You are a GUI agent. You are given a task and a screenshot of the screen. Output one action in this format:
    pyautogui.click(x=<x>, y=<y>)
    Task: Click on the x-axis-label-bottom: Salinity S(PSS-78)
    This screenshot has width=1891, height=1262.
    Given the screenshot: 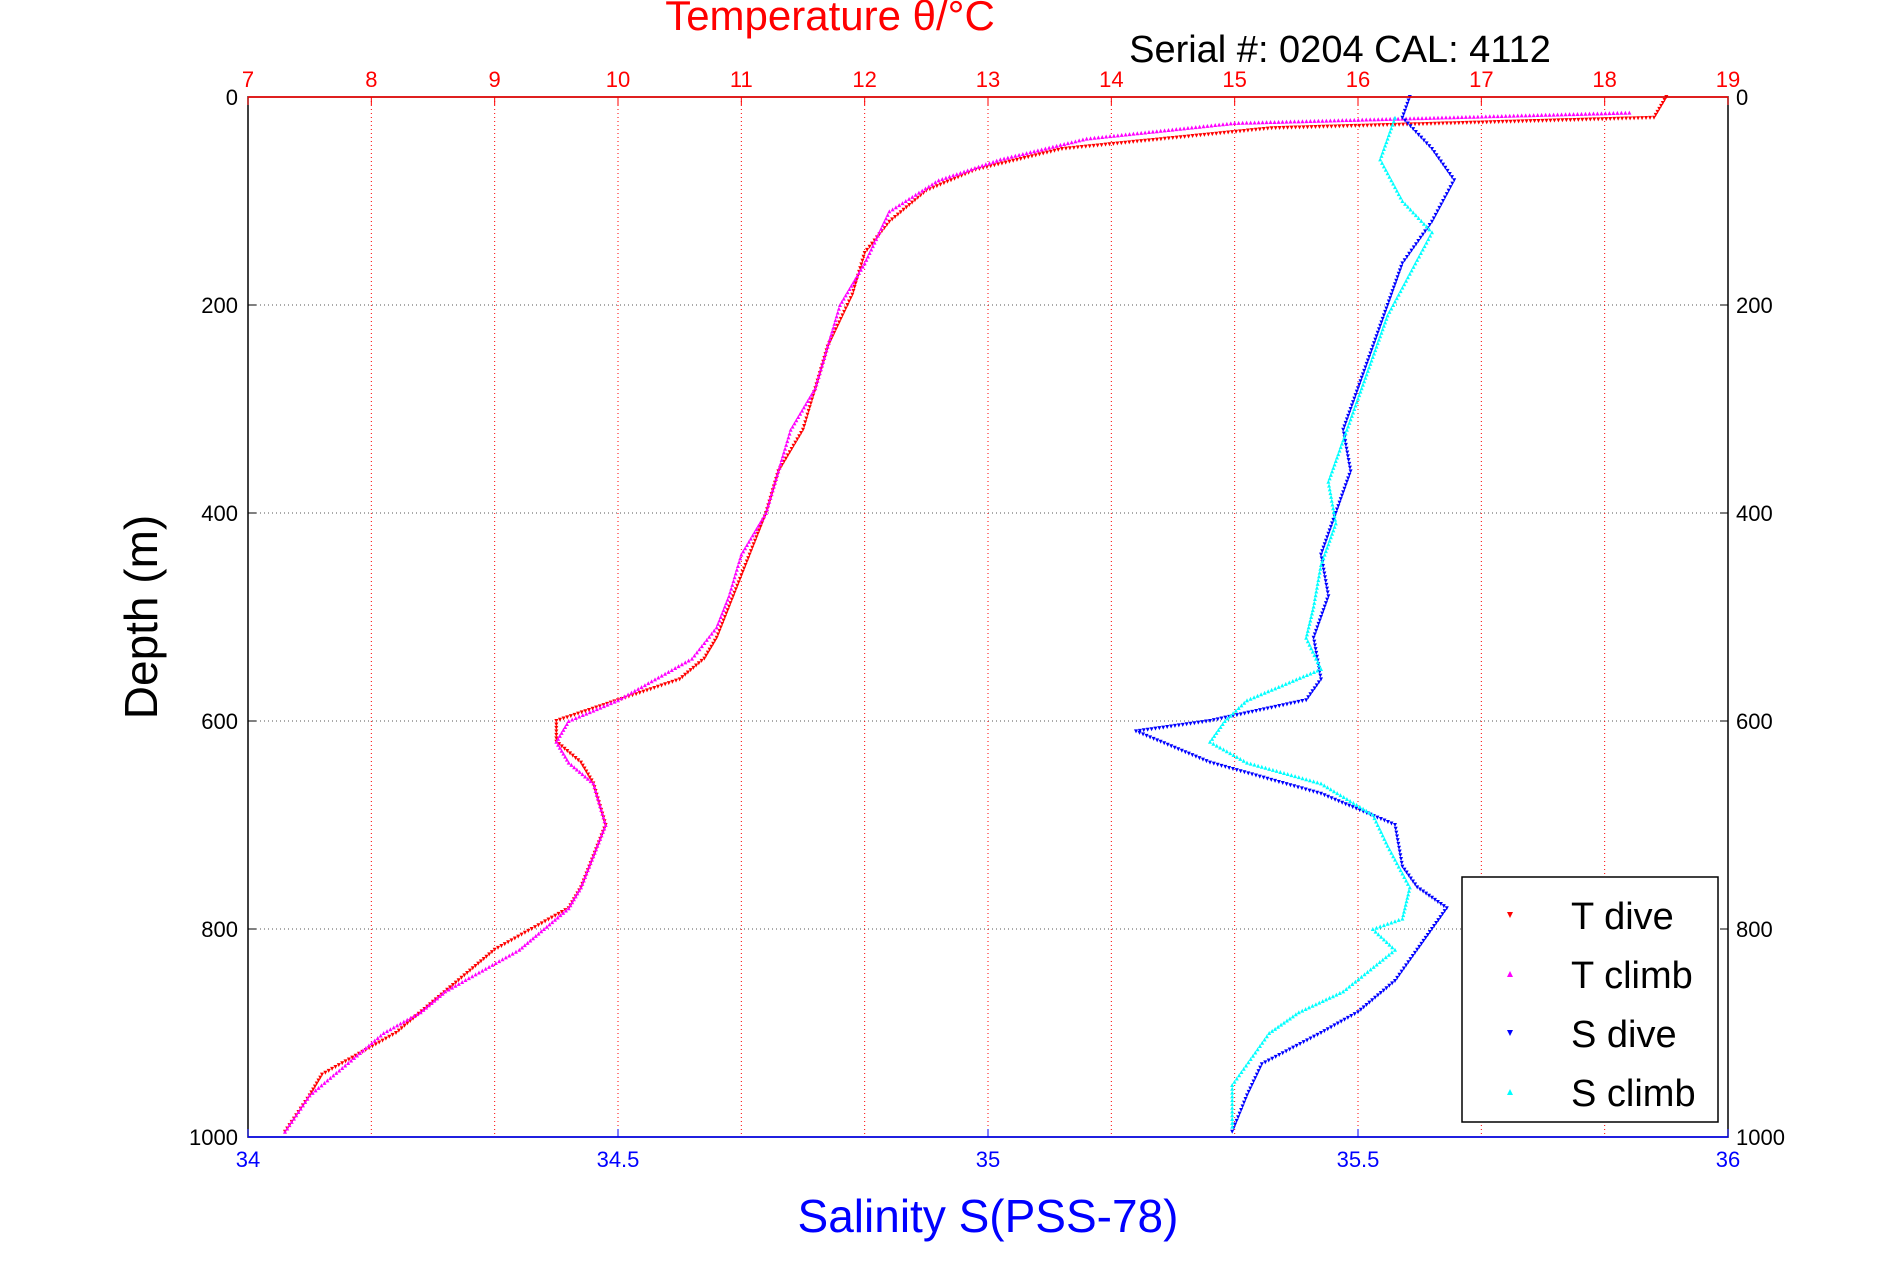 What is the action you would take?
    pyautogui.click(x=988, y=1216)
    